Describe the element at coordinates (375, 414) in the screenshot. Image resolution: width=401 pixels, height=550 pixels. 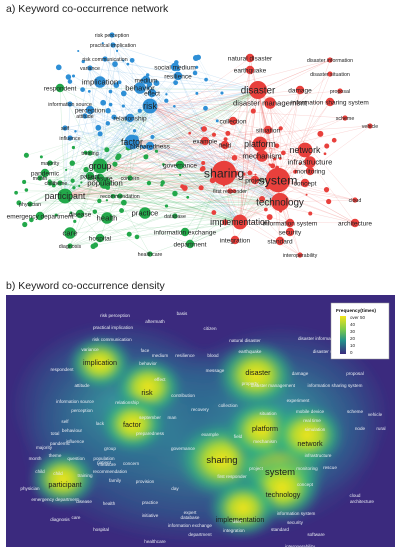
I see `density-label: vehicle` at that location.